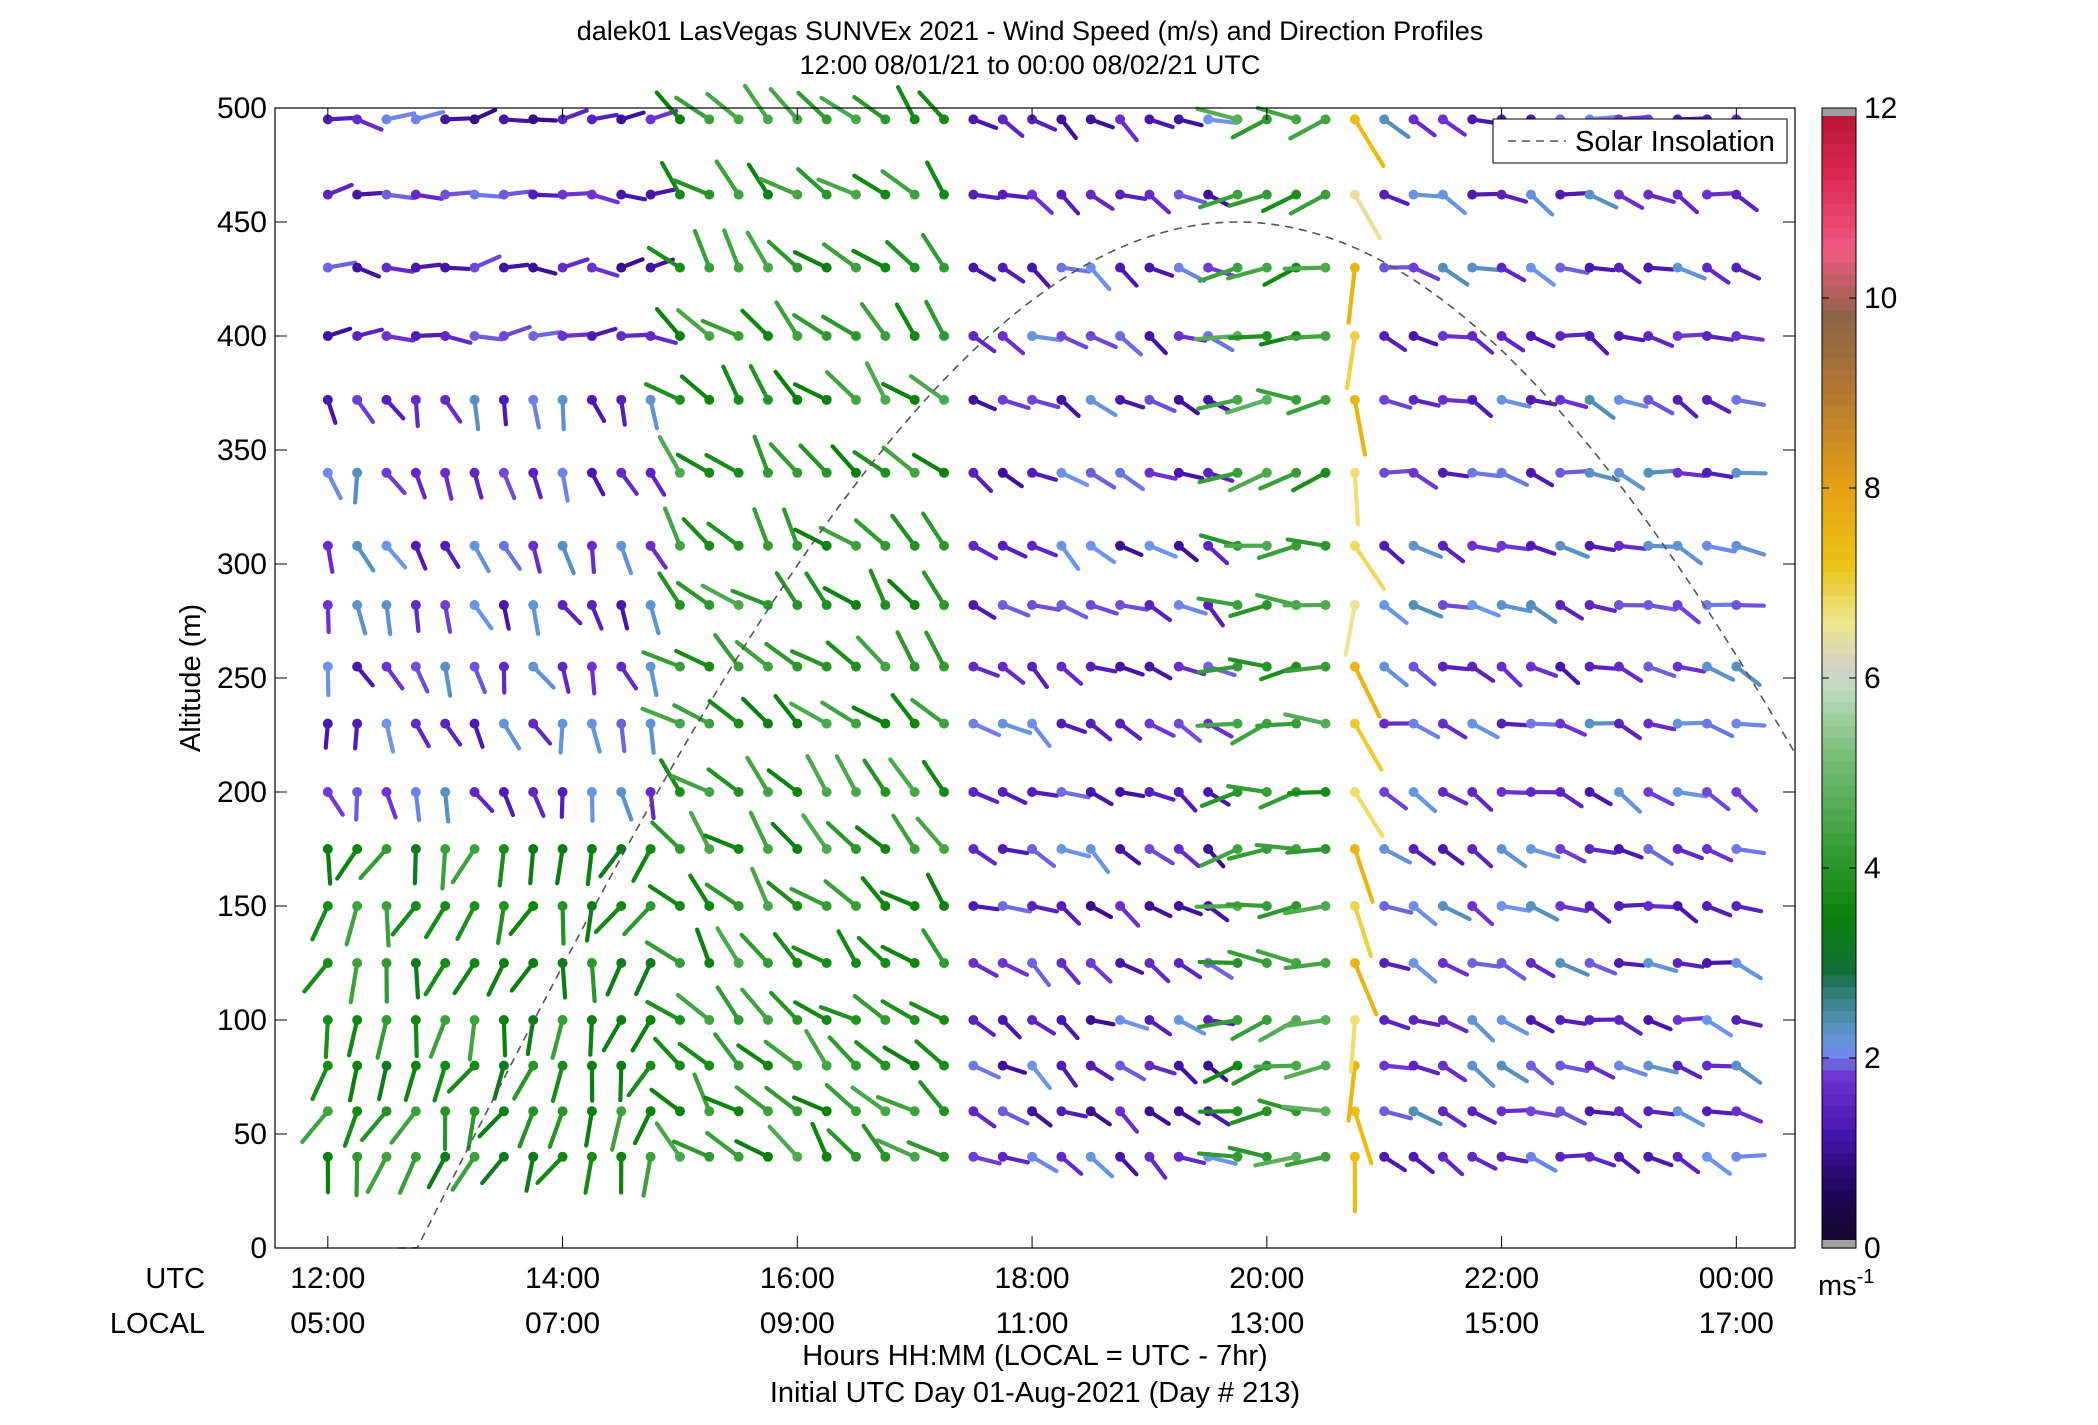 The image size is (2098, 1425). I want to click on x-tick-label-local: 13:00, so click(1266, 1323).